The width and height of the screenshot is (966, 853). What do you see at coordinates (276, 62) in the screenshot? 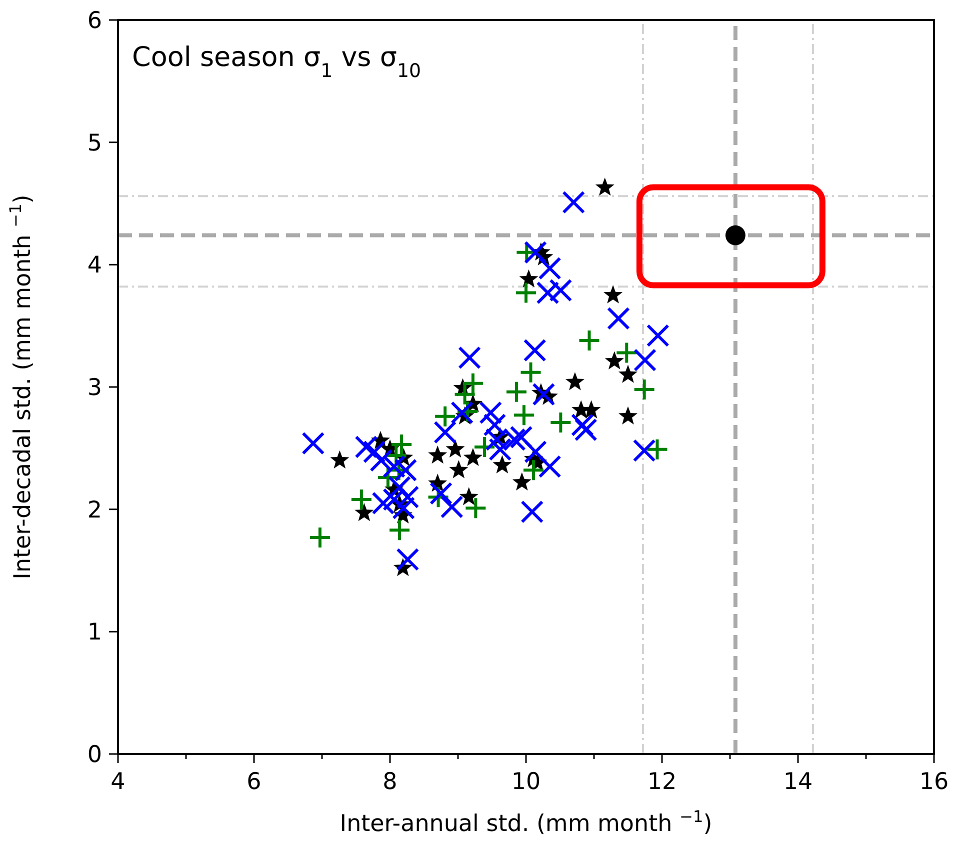
I see `text: Cool season σ$_{1}$ vs σ$_{10}$` at bounding box center [276, 62].